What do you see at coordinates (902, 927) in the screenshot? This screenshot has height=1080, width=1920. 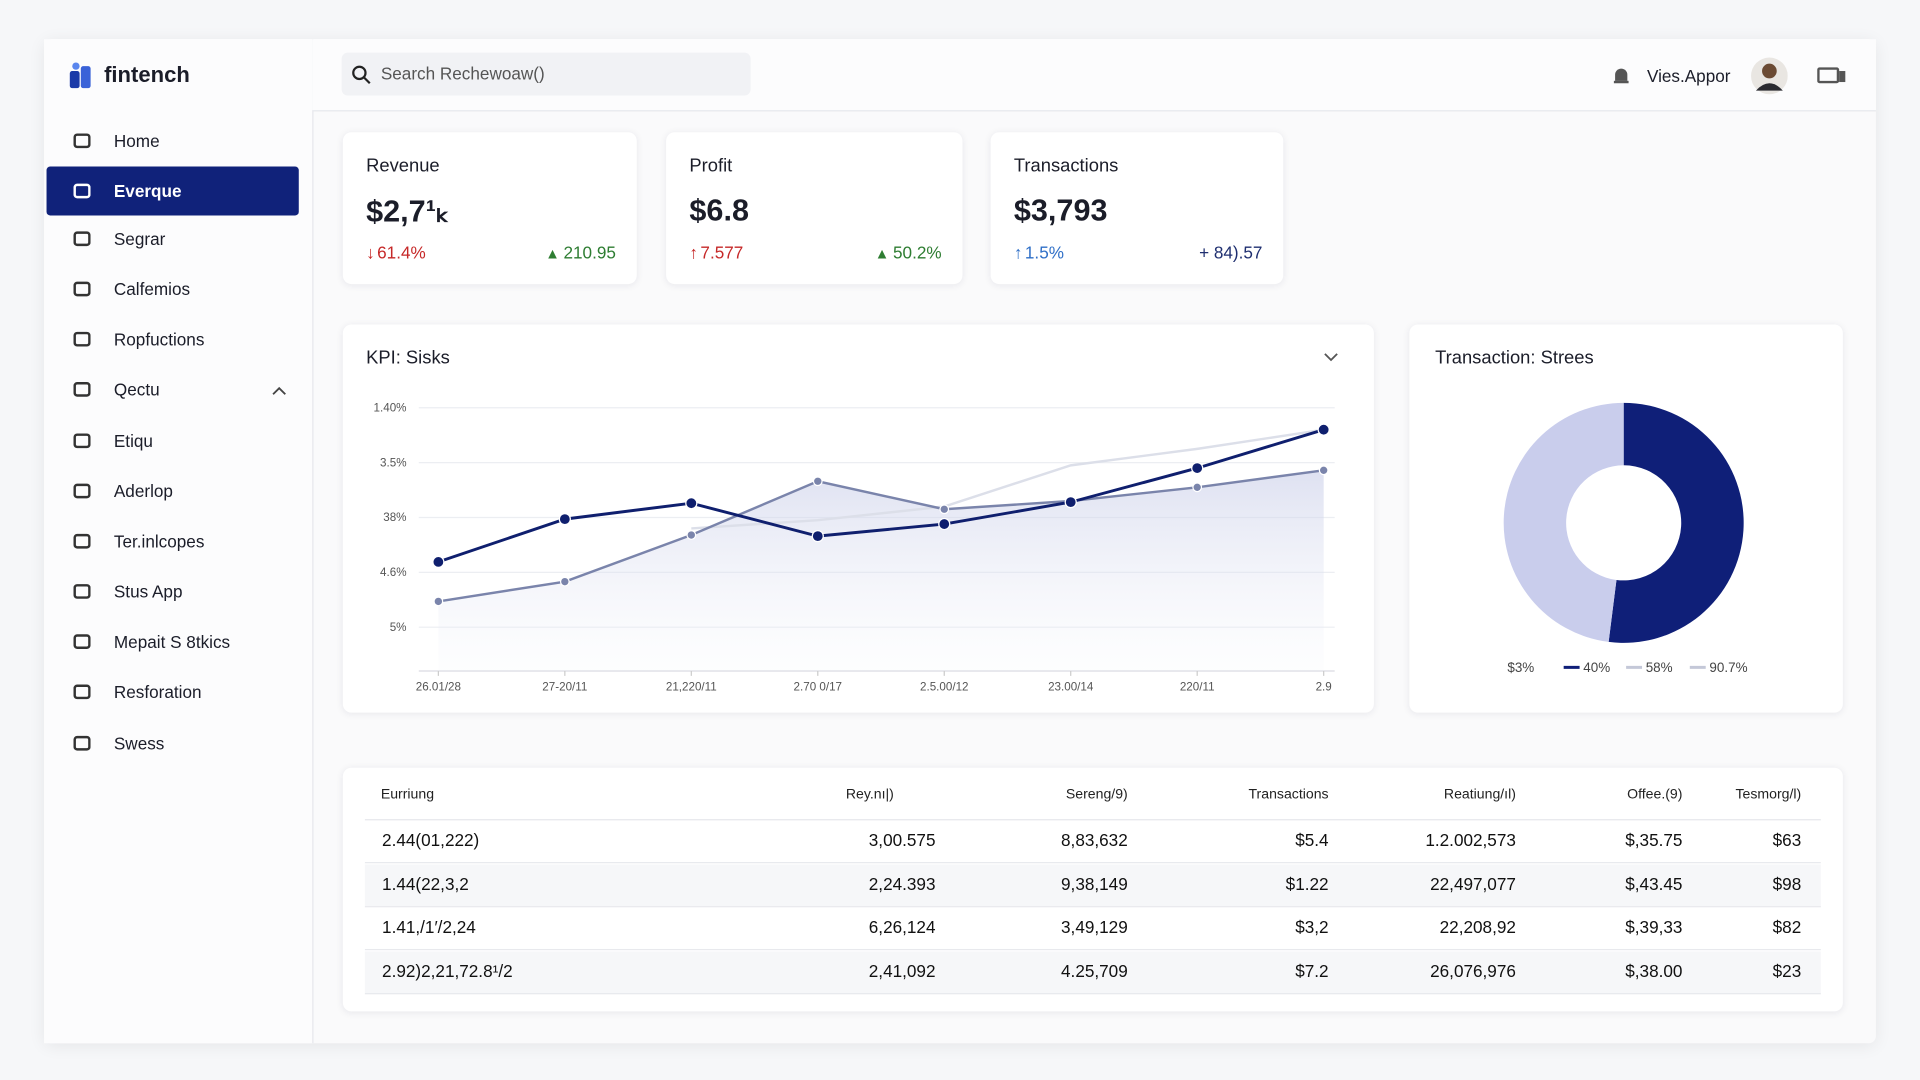 I see `cell: 6,26,124` at bounding box center [902, 927].